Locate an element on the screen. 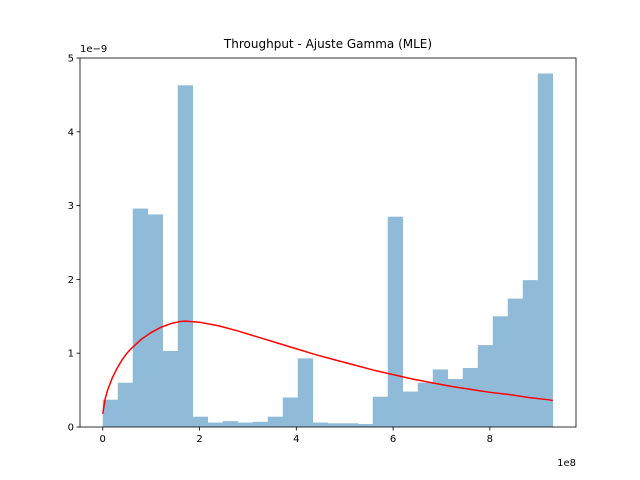 This screenshot has width=640, height=480. x-tick-label: 2 is located at coordinates (199, 439).